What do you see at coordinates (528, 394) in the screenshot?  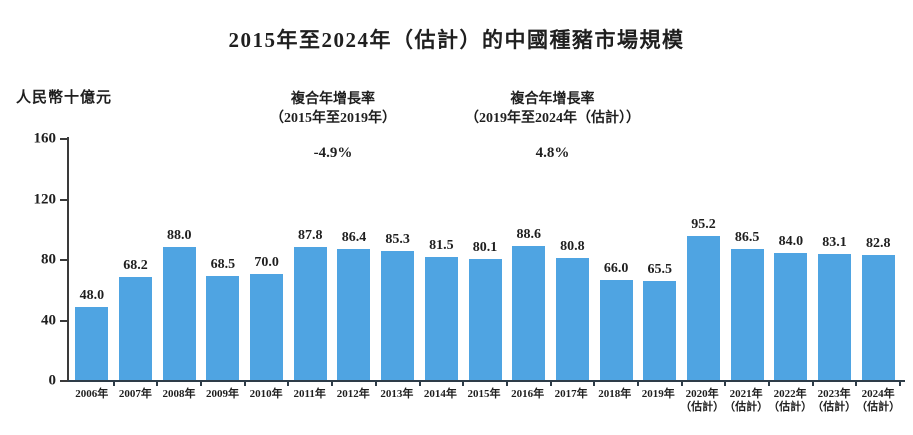 I see `x-axis-label: 2016年` at bounding box center [528, 394].